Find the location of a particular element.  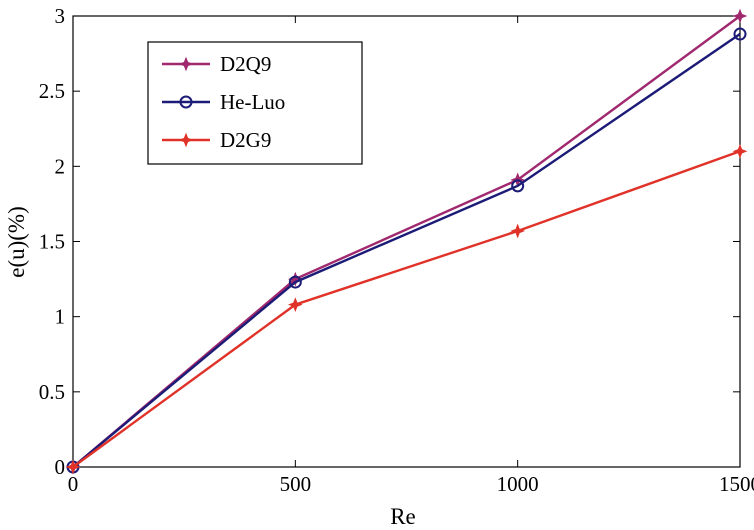

y-tick-label: 0.5 is located at coordinates (52, 392).